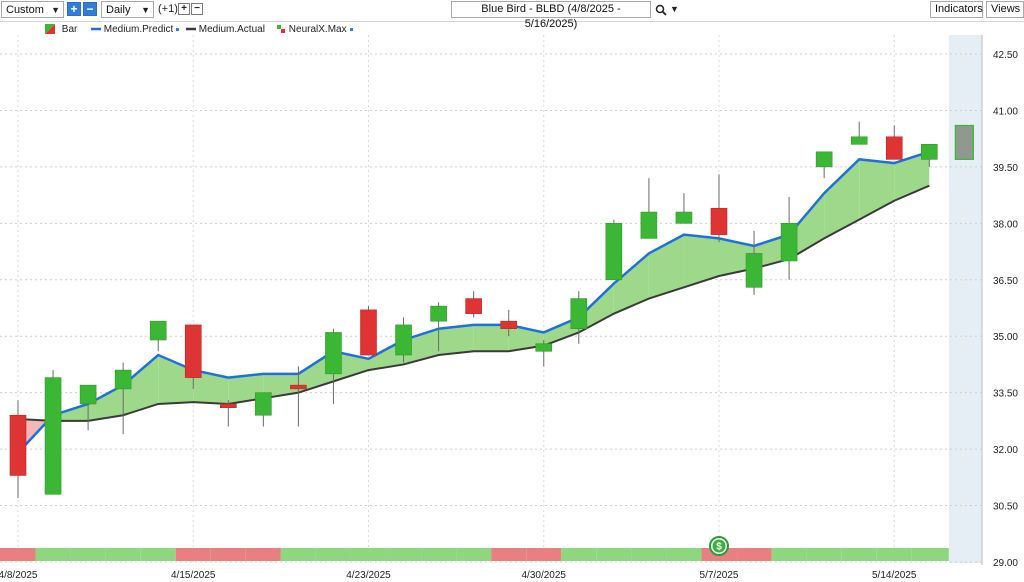  What do you see at coordinates (1005, 168) in the screenshot?
I see `y-tick-label: 39.50` at bounding box center [1005, 168].